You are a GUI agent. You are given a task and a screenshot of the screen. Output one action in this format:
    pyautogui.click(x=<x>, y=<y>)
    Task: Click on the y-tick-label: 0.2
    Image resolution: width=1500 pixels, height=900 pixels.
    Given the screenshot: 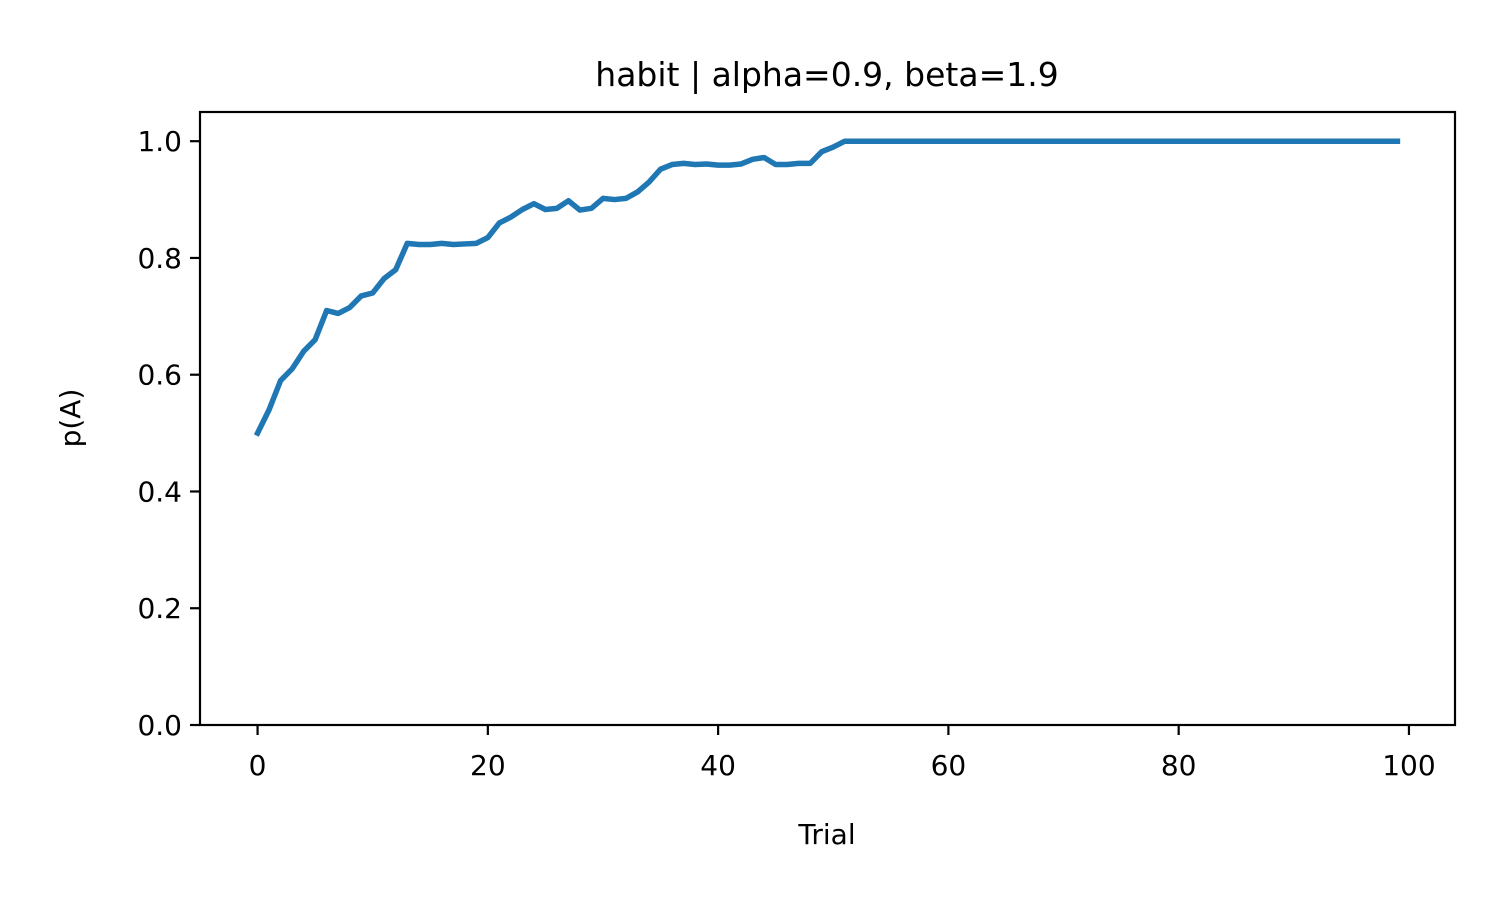 What is the action you would take?
    pyautogui.click(x=159, y=608)
    